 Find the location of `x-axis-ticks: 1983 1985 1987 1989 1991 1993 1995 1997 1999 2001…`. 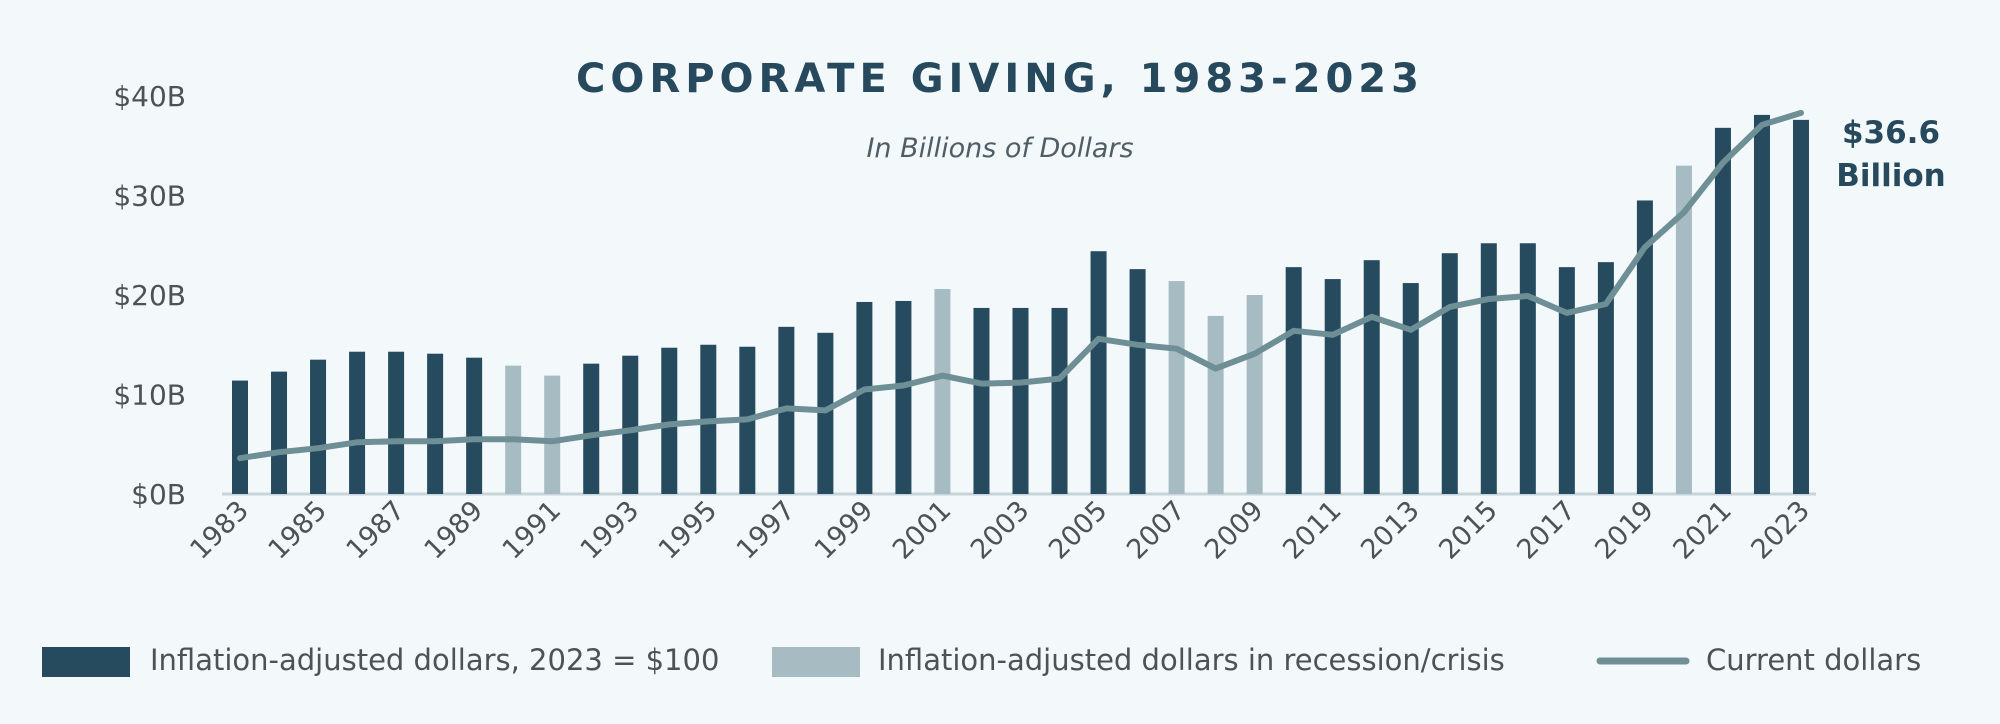

x-axis-ticks: 1983 1985 1987 1989 1991 1993 1995 1997 1999 2001… is located at coordinates (1000, 530).